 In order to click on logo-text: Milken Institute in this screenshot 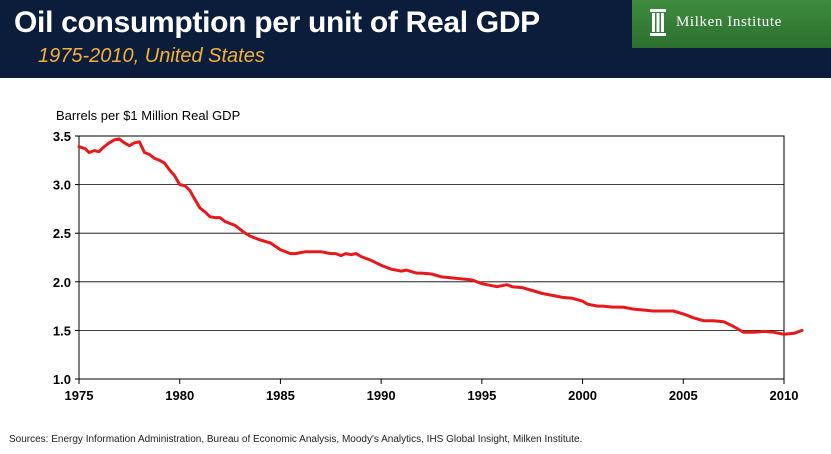, I will do `click(729, 22)`.